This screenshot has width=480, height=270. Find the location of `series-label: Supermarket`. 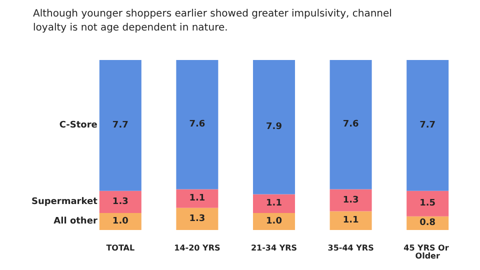

series-label: Supermarket is located at coordinates (64, 201).